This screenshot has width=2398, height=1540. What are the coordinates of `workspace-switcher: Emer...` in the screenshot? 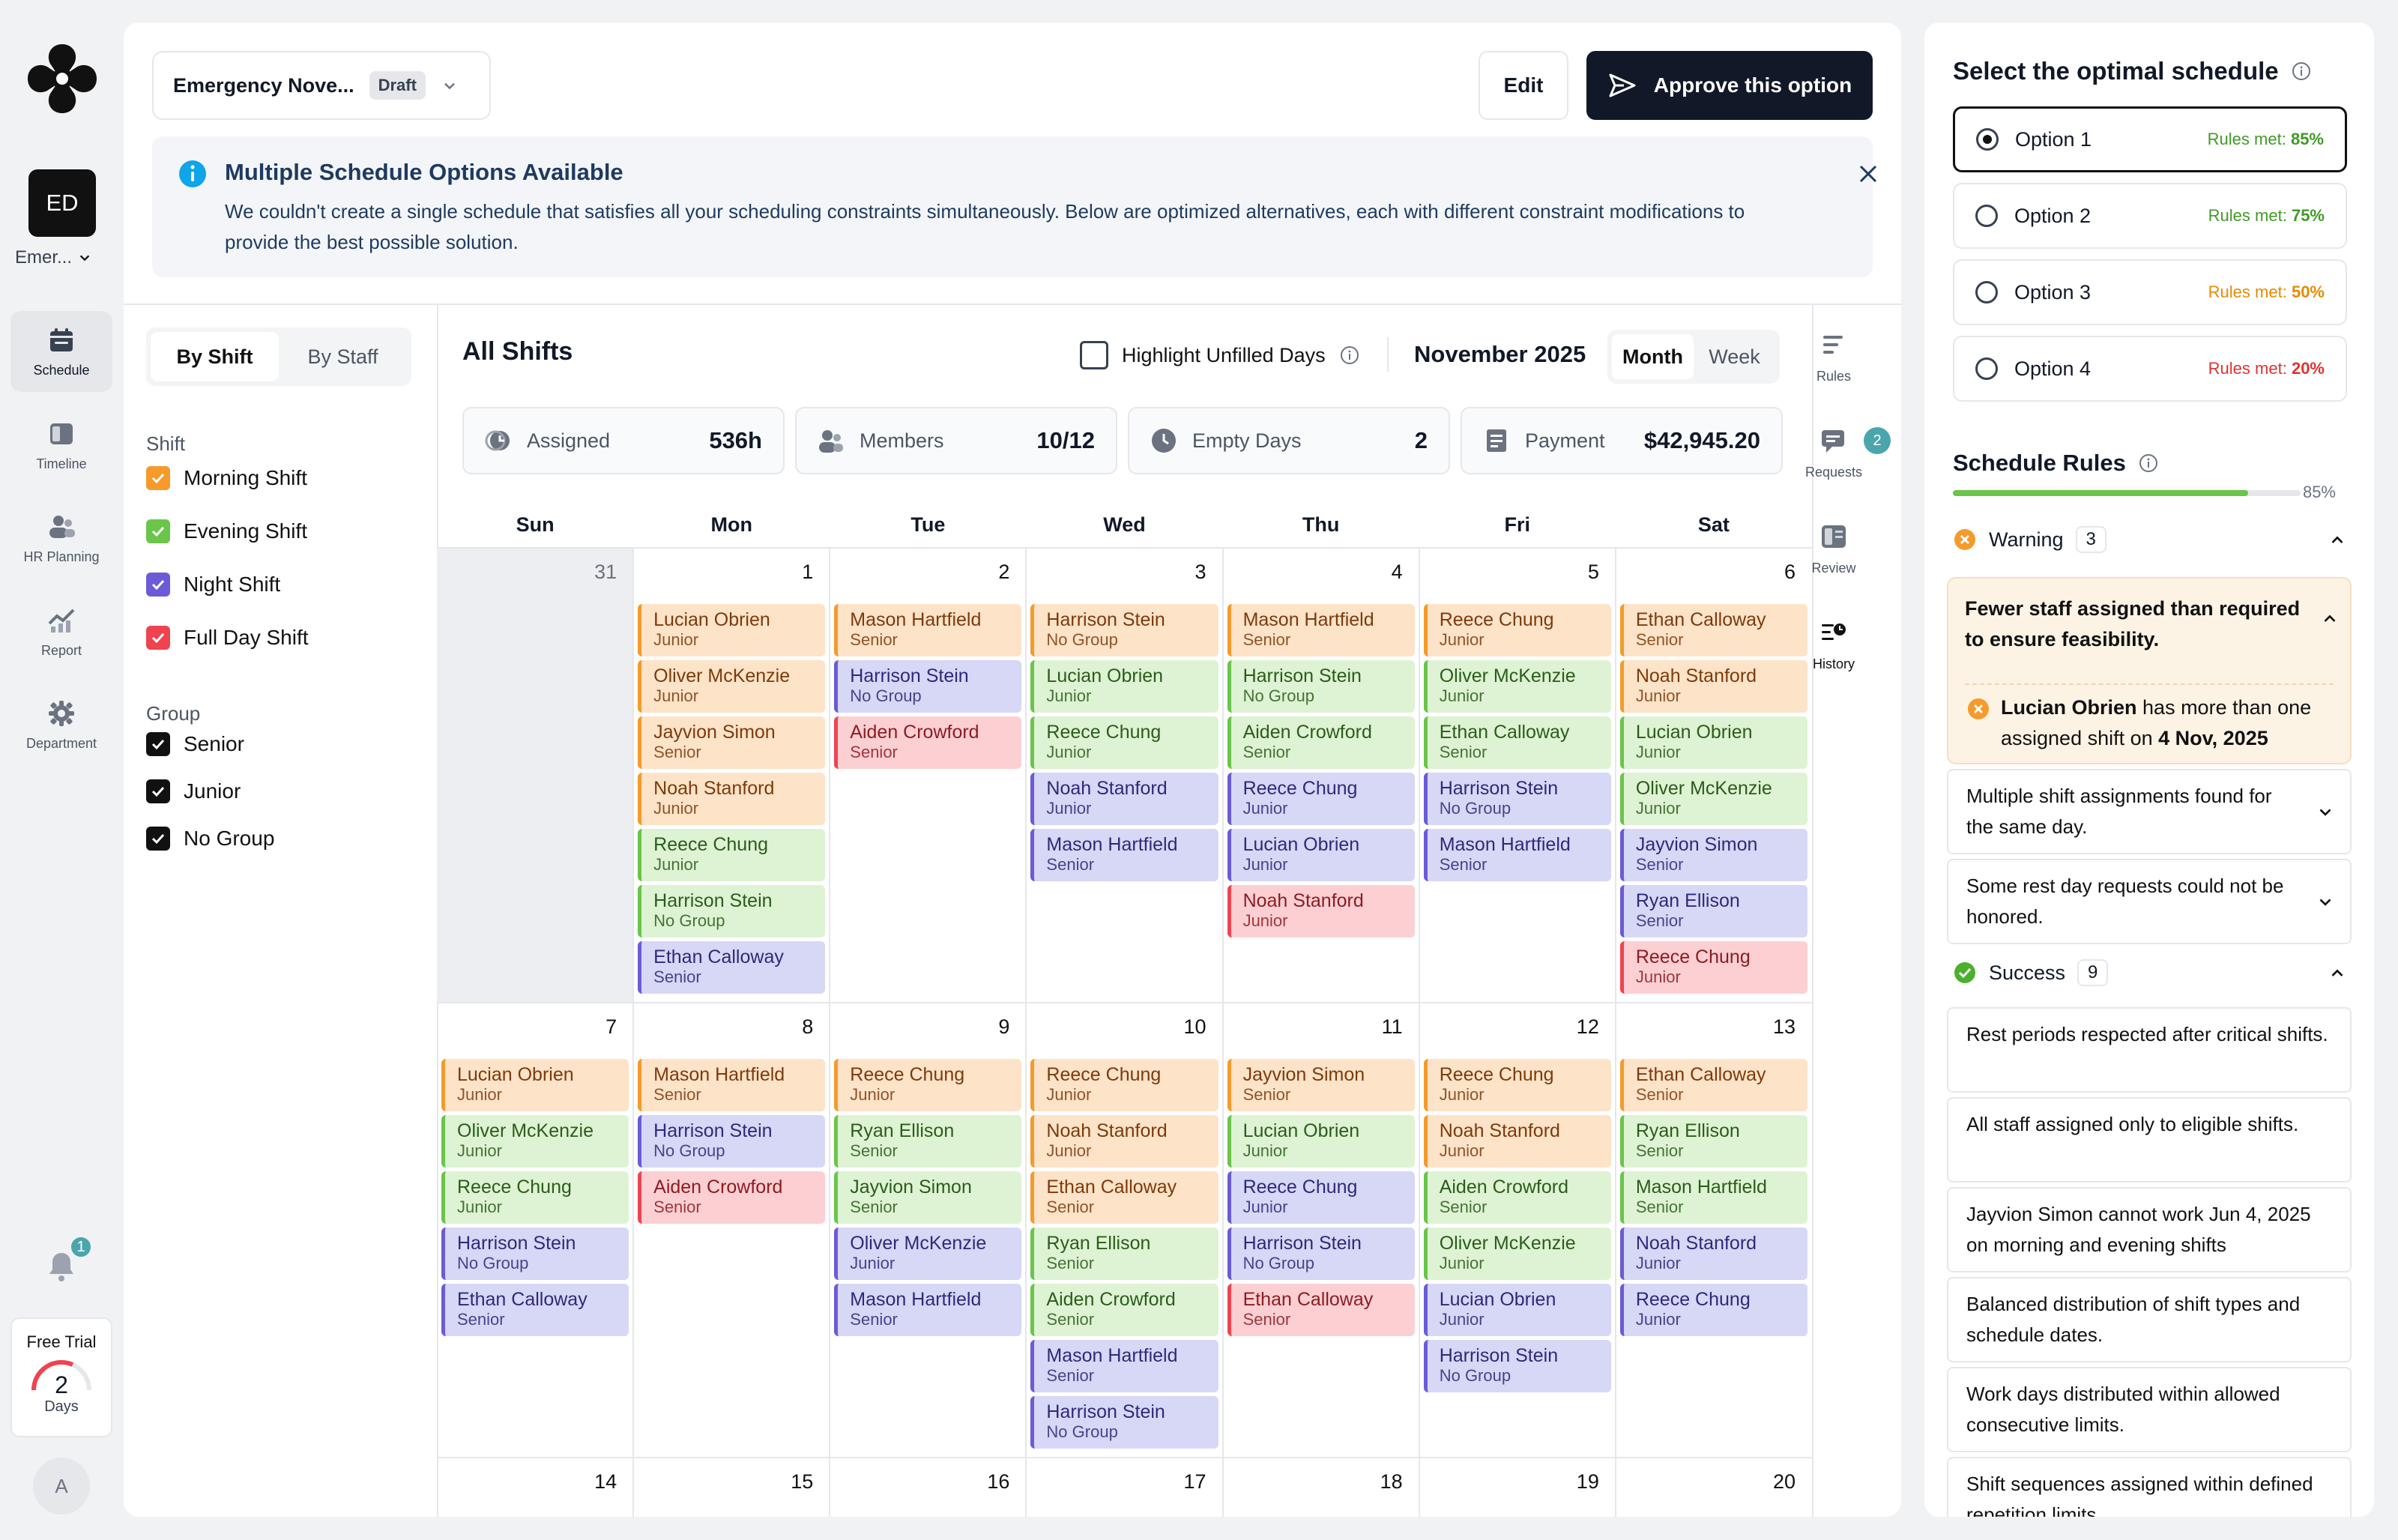 It's located at (62, 257).